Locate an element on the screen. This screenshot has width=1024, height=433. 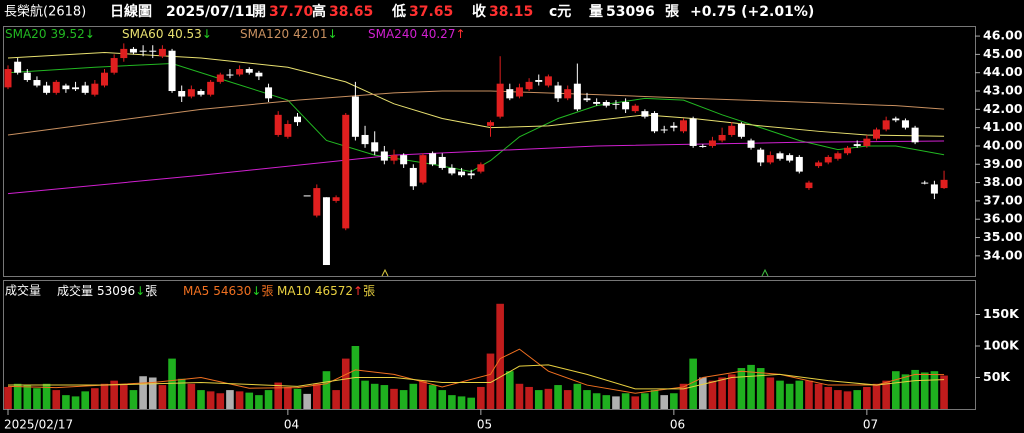
quote-value: 37.65 is located at coordinates (431, 12).